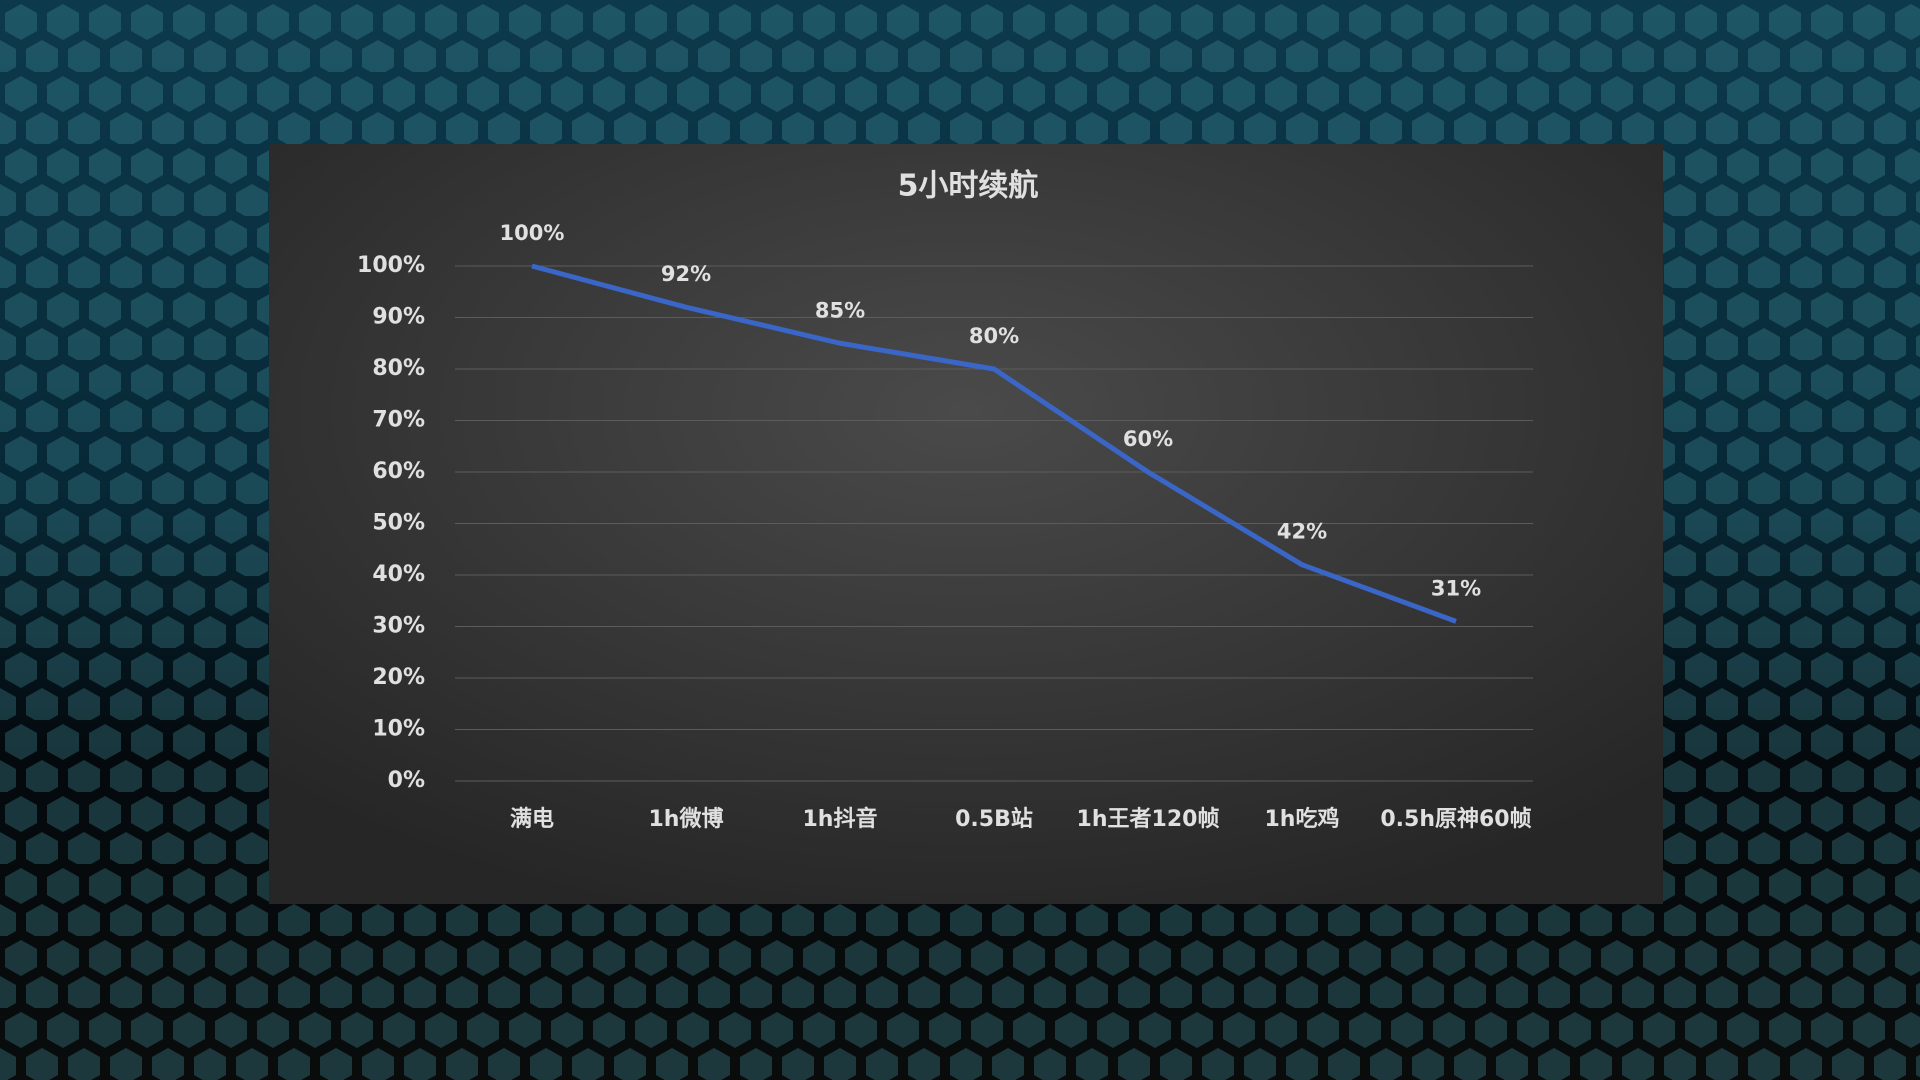  I want to click on y-tick-label: 70%, so click(398, 420).